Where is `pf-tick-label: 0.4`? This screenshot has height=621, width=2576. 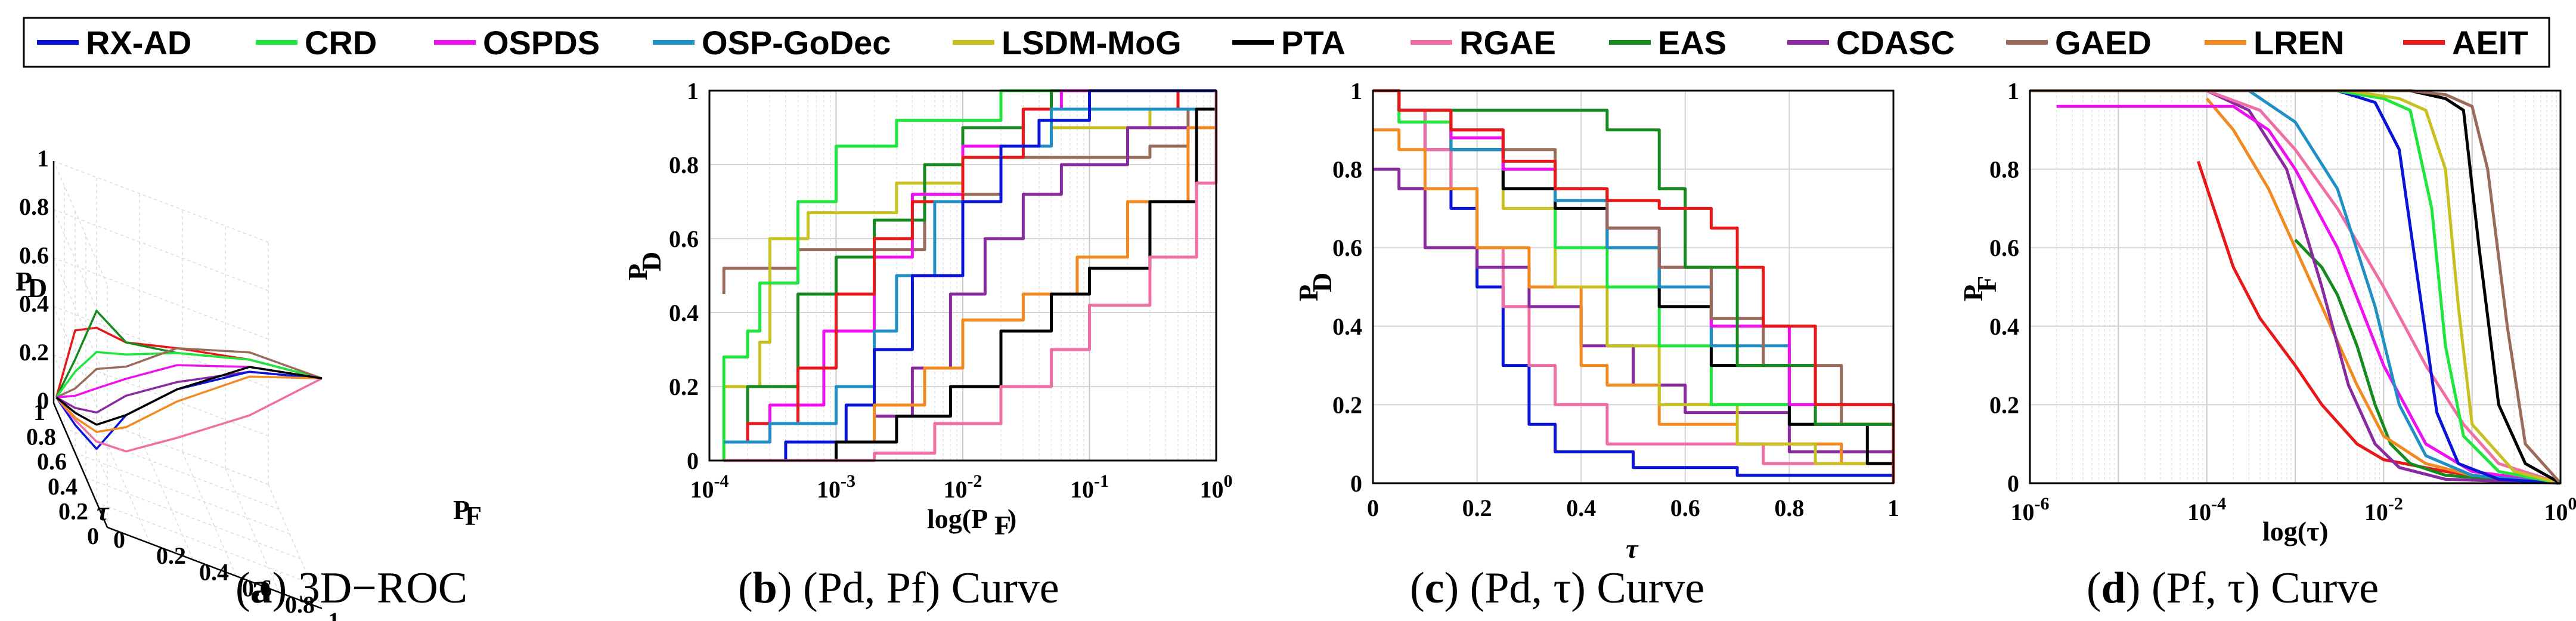 pf-tick-label: 0.4 is located at coordinates (214, 571).